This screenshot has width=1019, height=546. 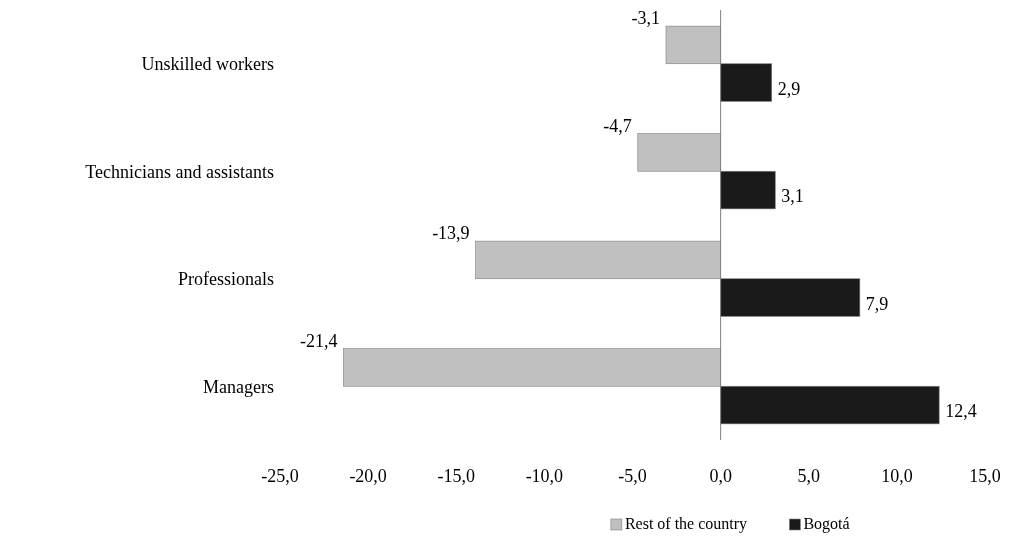 What do you see at coordinates (632, 476) in the screenshot?
I see `x-tick-label: -5,0` at bounding box center [632, 476].